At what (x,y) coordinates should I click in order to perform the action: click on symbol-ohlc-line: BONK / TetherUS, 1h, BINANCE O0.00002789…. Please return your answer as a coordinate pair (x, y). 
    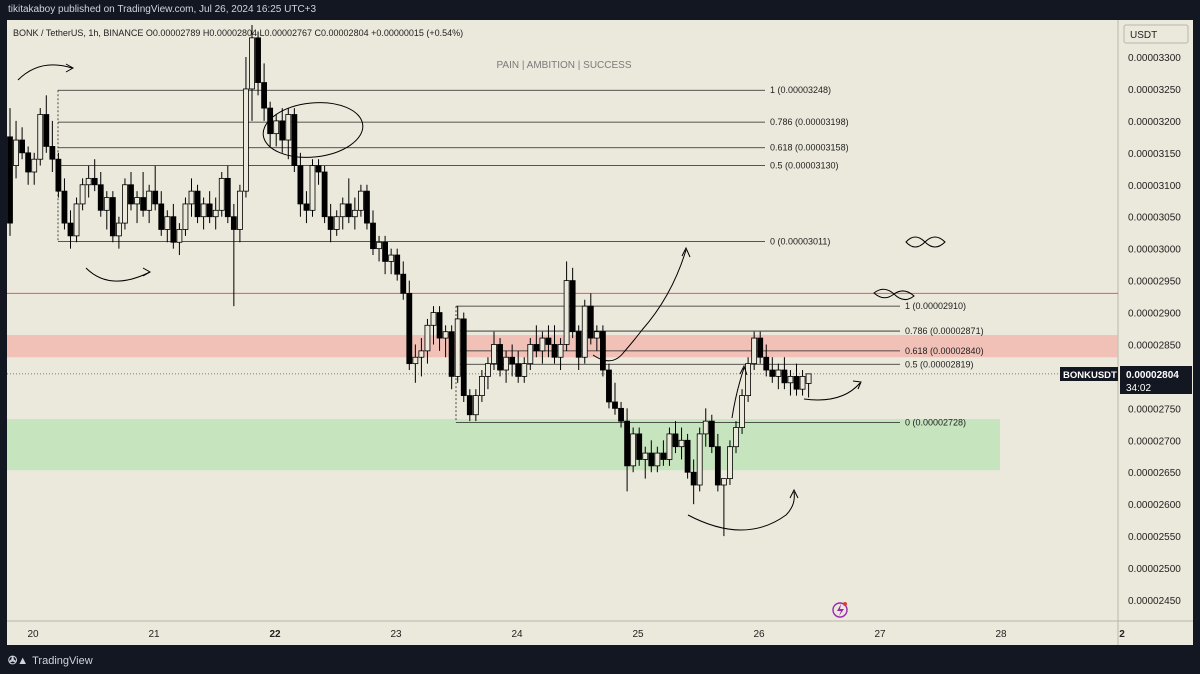
    Looking at the image, I should click on (238, 33).